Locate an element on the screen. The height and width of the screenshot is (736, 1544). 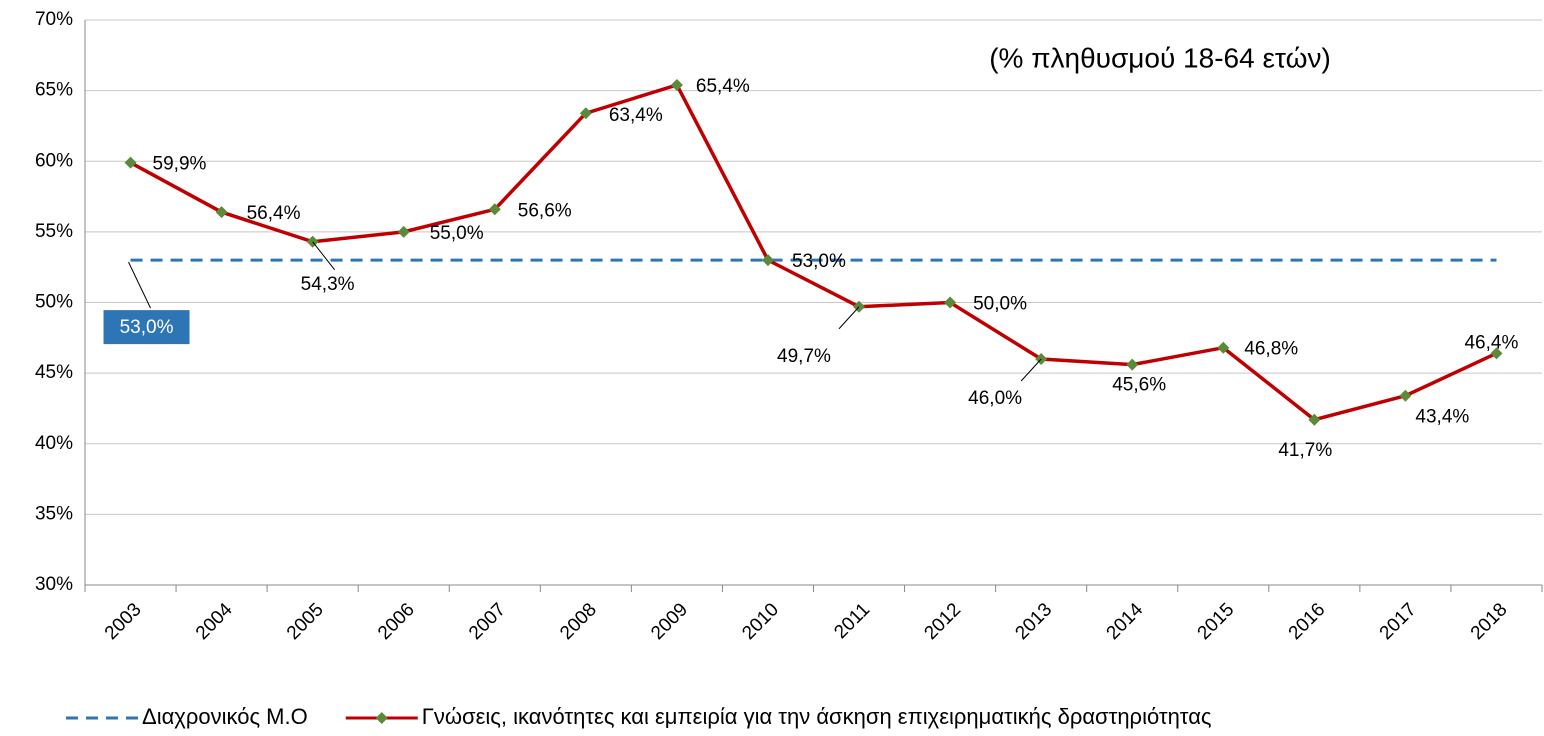
y-tick-label: 60% is located at coordinates (54, 160).